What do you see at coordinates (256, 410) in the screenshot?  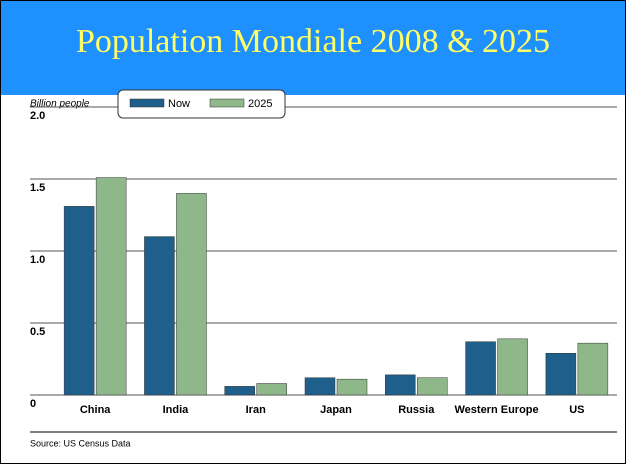 I see `x-tick-label: Iran` at bounding box center [256, 410].